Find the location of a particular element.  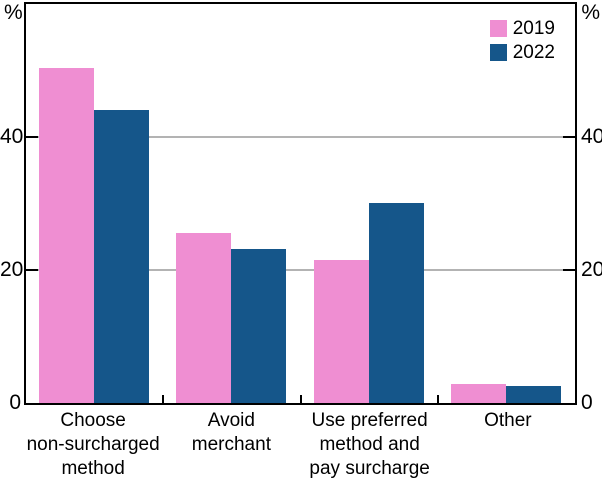

y-axis-unit-left: % is located at coordinates (13, 12).